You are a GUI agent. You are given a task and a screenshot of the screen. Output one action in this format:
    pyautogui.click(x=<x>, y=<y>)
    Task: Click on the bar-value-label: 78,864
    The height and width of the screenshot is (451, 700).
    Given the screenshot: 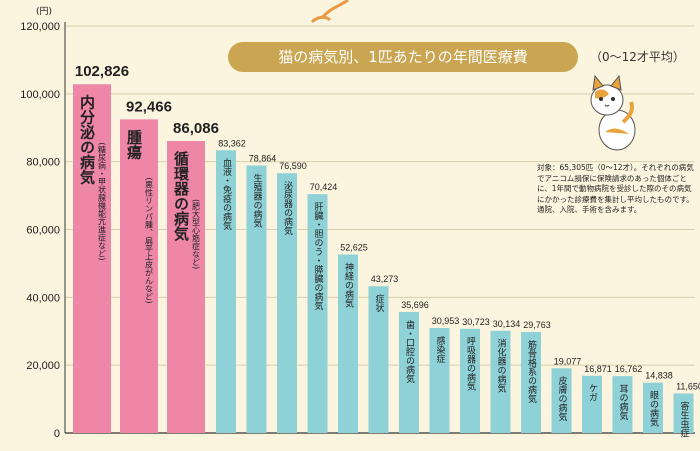 What is the action you would take?
    pyautogui.click(x=263, y=159)
    